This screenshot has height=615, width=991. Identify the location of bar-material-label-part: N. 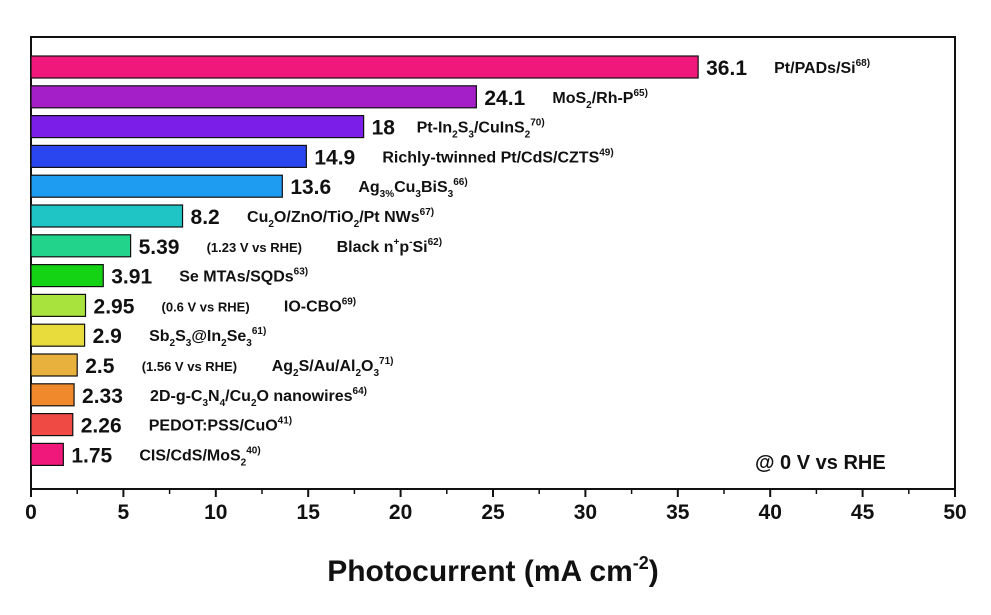
(214, 396).